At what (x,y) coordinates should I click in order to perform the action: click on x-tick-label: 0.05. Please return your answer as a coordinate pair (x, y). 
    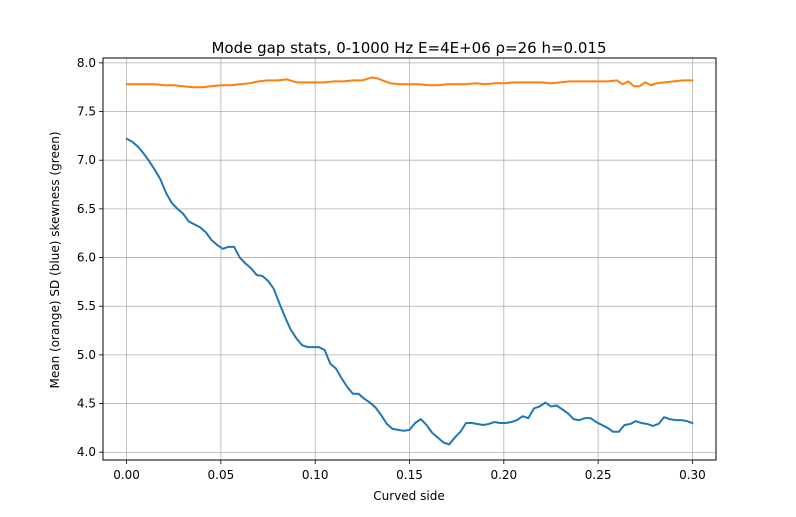
    Looking at the image, I should click on (221, 475).